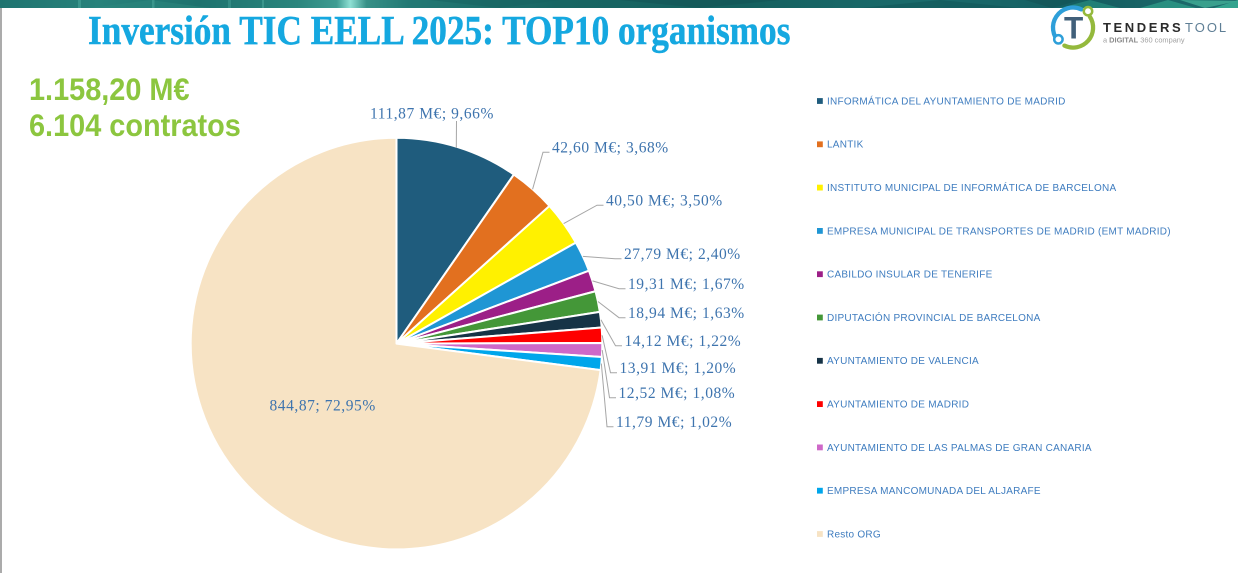  What do you see at coordinates (910, 275) in the screenshot?
I see `svg-text: CABILDO INSULAR DE TENERIFE` at bounding box center [910, 275].